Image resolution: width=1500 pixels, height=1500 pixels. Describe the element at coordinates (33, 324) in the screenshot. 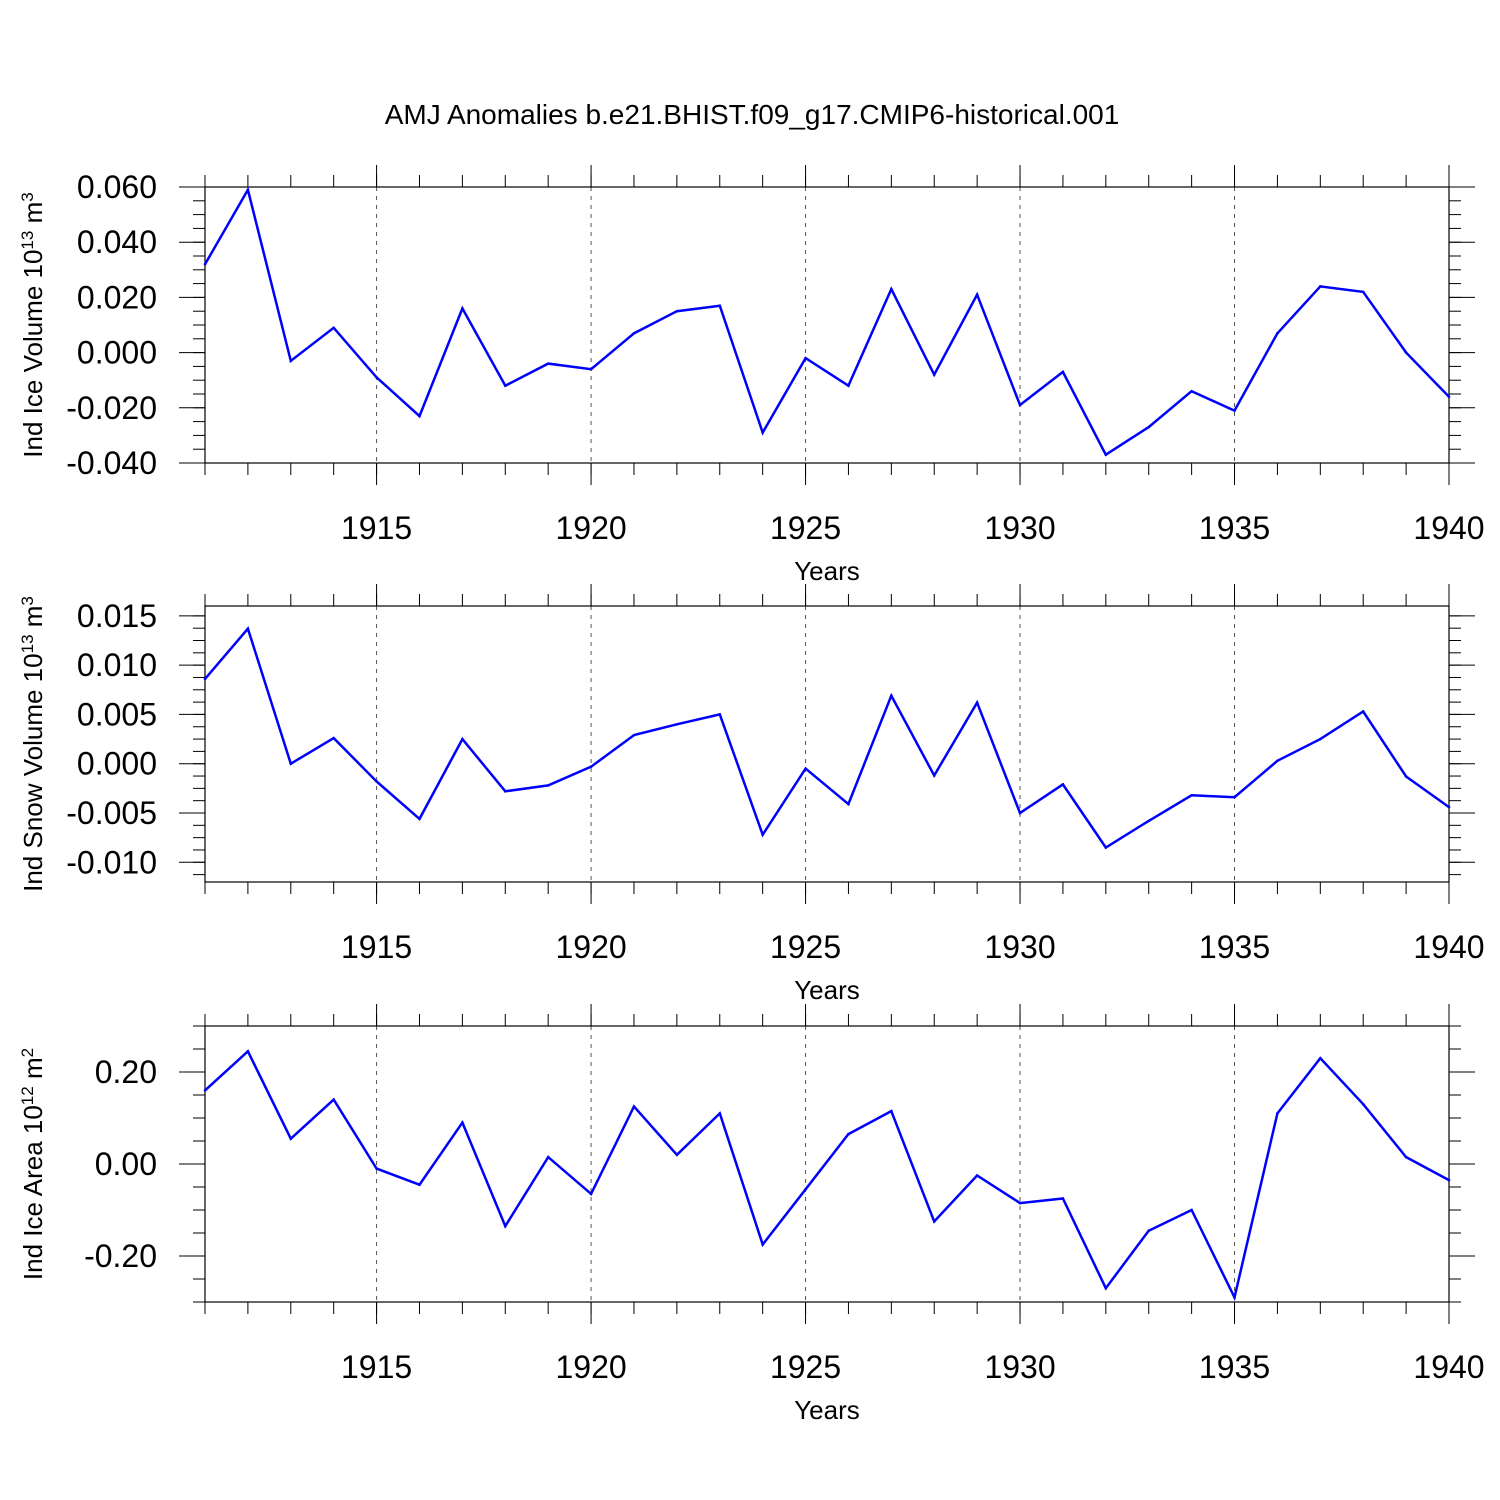

I see `y-axis-label: Ind Ice Volume 1013 m3` at that location.